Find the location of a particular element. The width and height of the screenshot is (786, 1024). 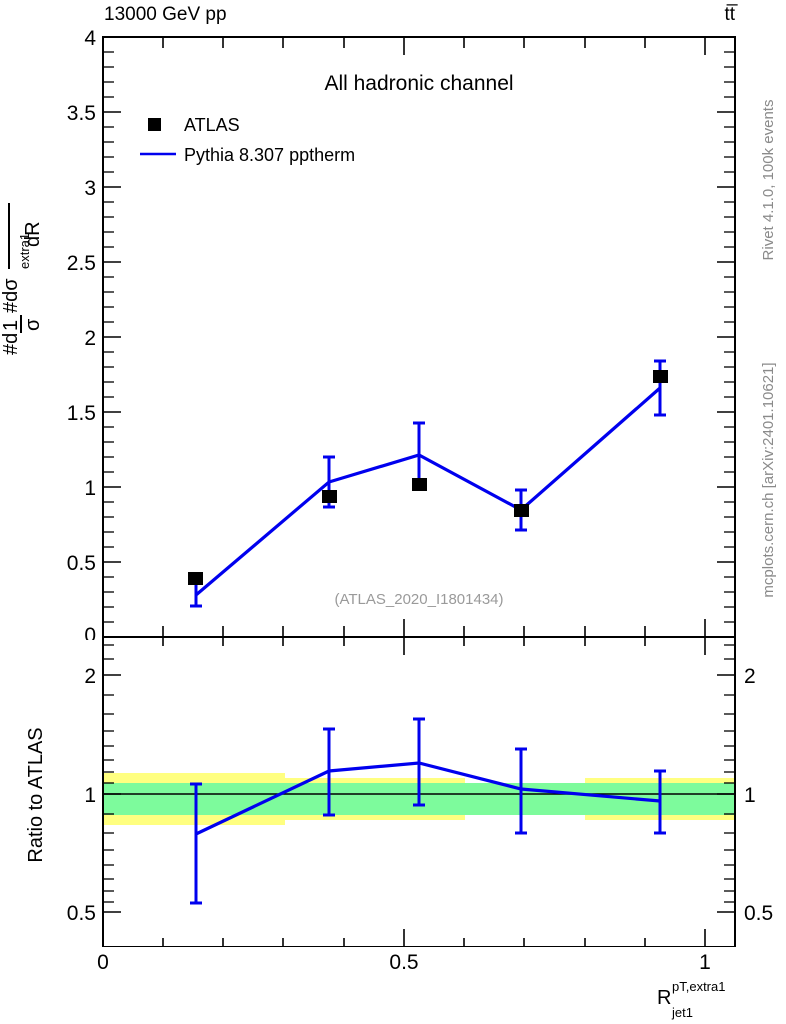

atlas-data-markers is located at coordinates (428, 477).